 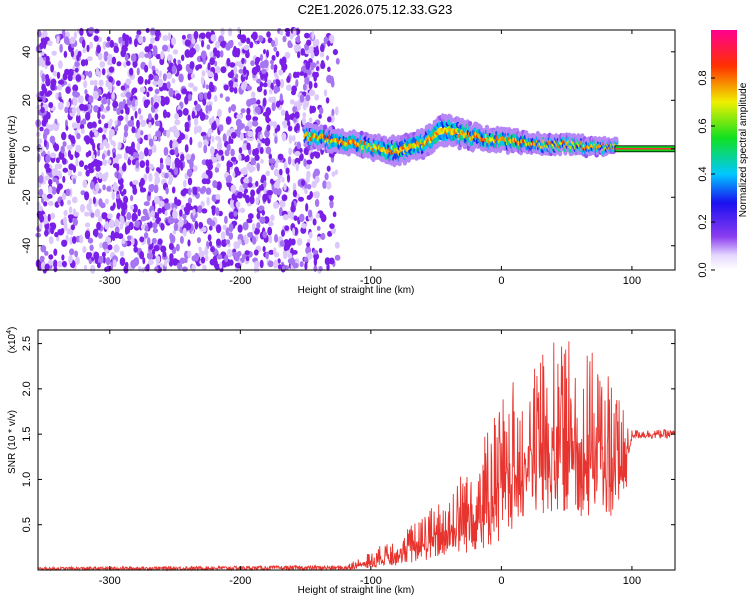 I want to click on snr-y-tick-label: 0.5, so click(x=27, y=524).